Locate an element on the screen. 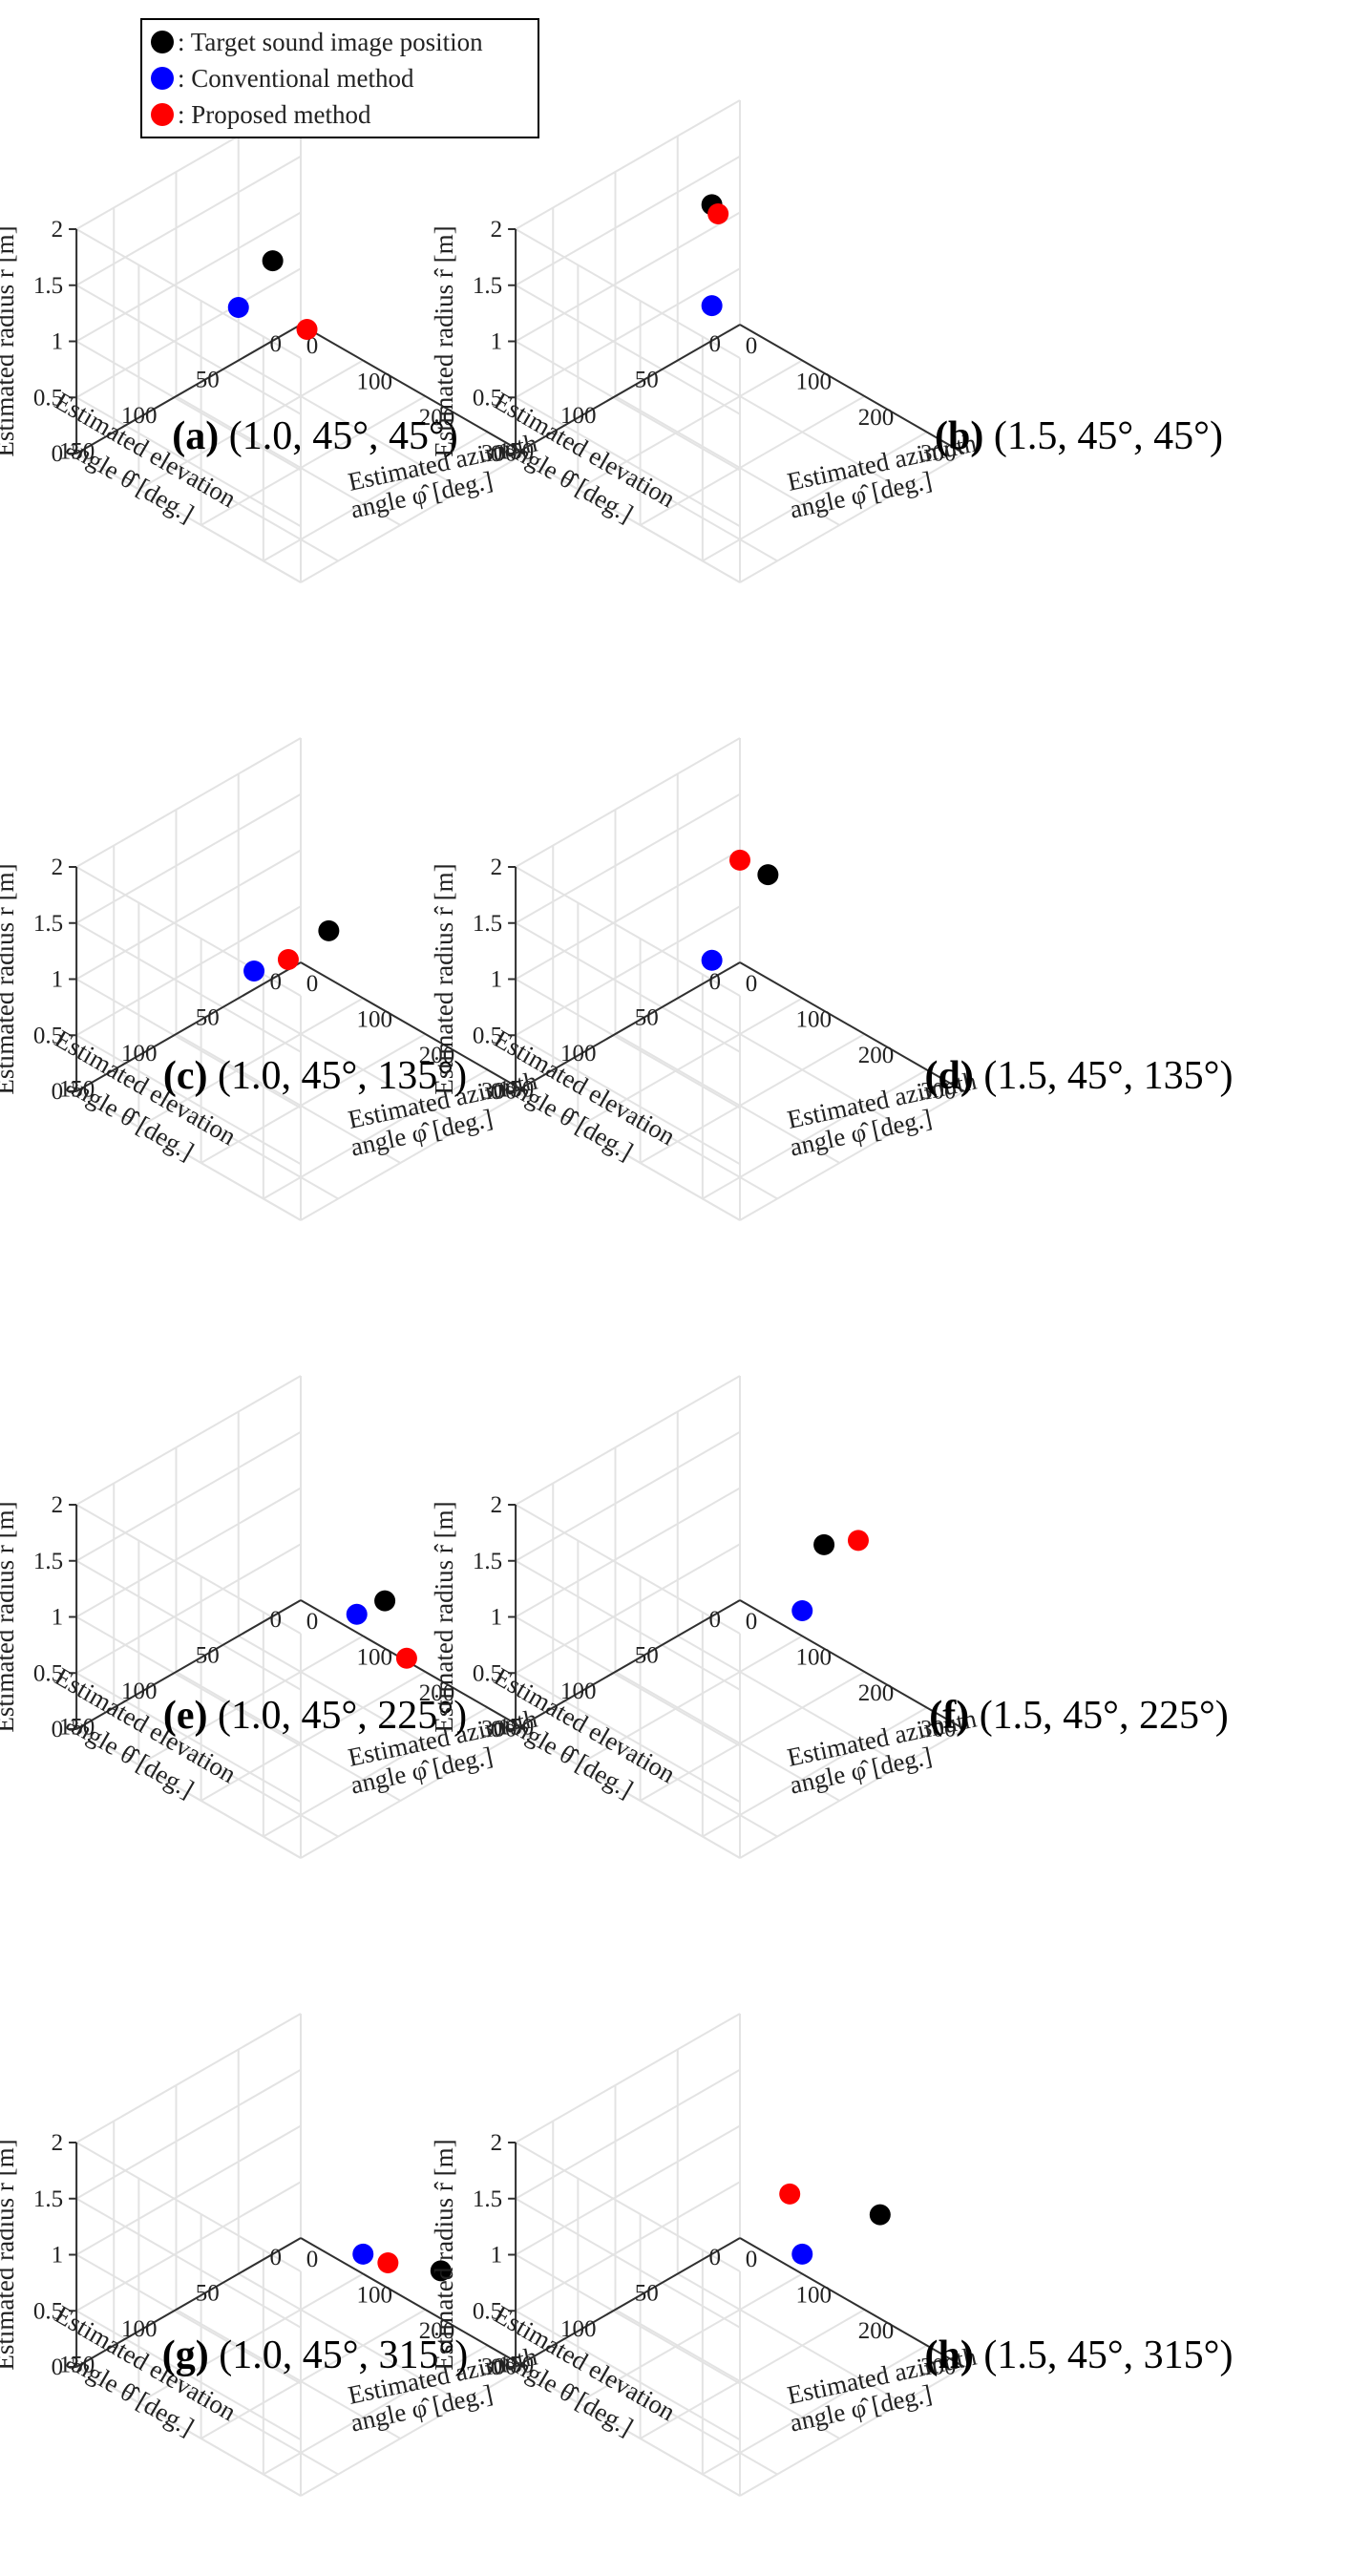 The width and height of the screenshot is (1350, 2576). azimuth-tick-label: 300 is located at coordinates (938, 454).